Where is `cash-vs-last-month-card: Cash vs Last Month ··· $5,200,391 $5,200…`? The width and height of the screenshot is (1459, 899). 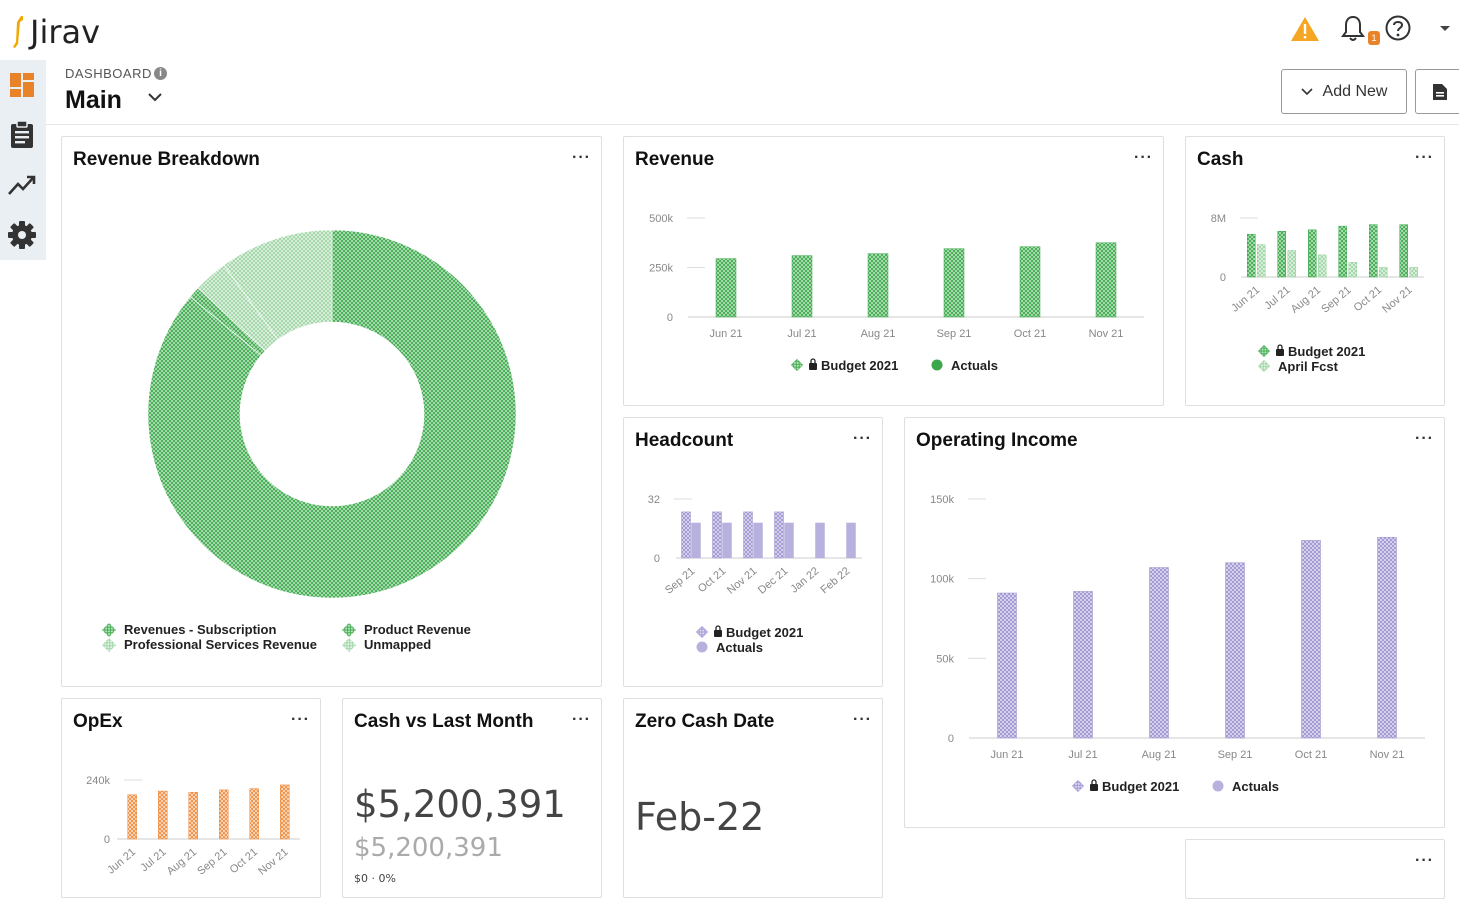
cash-vs-last-month-card: Cash vs Last Month ··· $5,200,391 $5,200… is located at coordinates (472, 798).